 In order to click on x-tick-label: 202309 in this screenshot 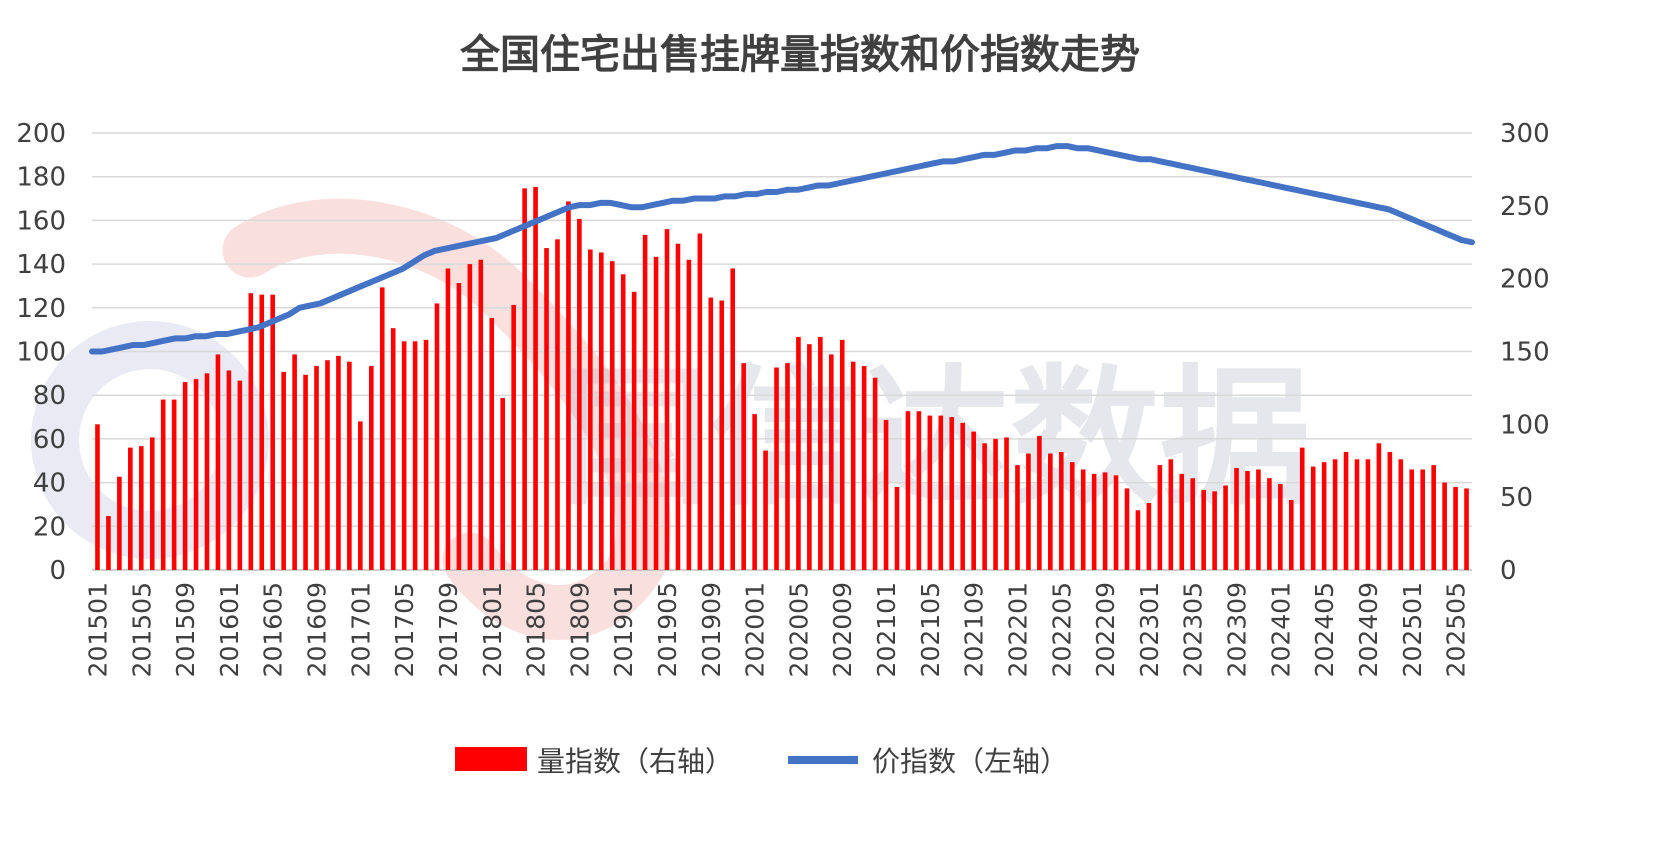, I will do `click(1237, 629)`.